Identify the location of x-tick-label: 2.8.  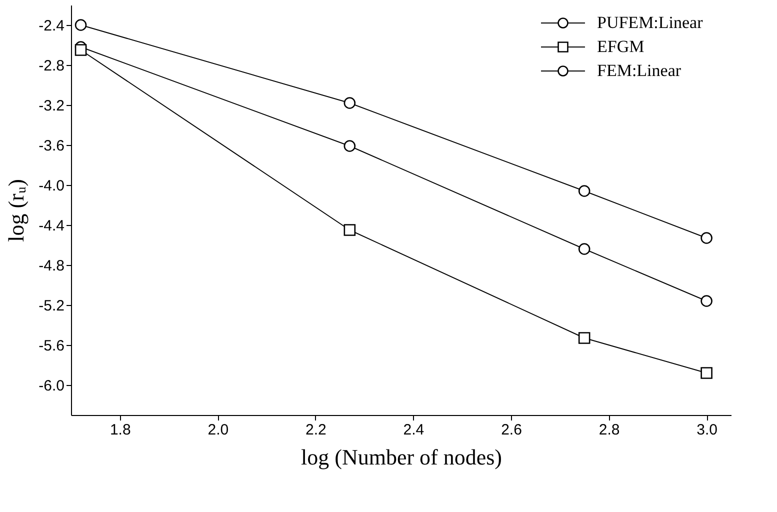
(609, 430).